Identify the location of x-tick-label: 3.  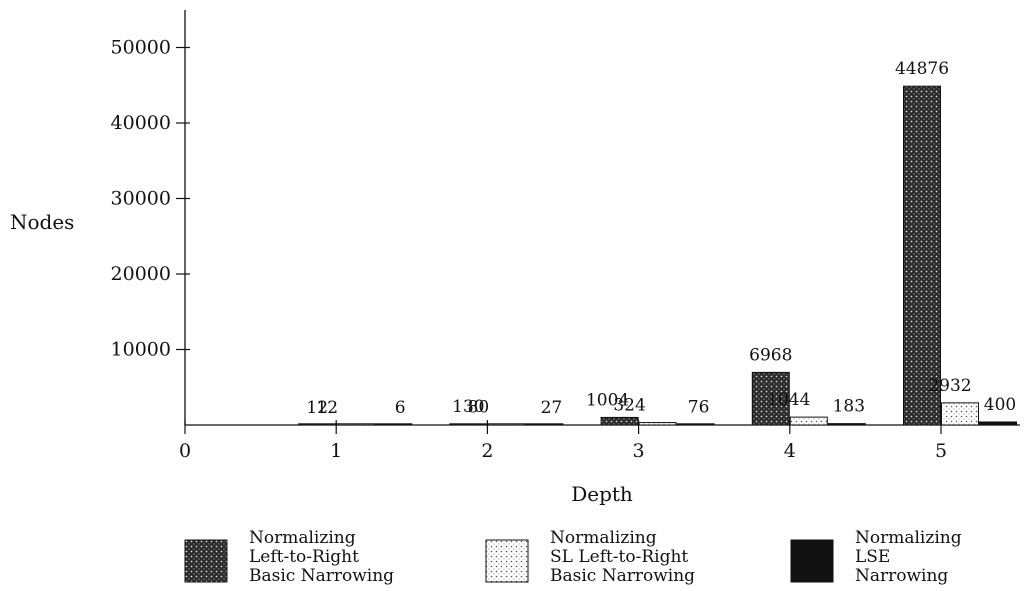
(639, 451).